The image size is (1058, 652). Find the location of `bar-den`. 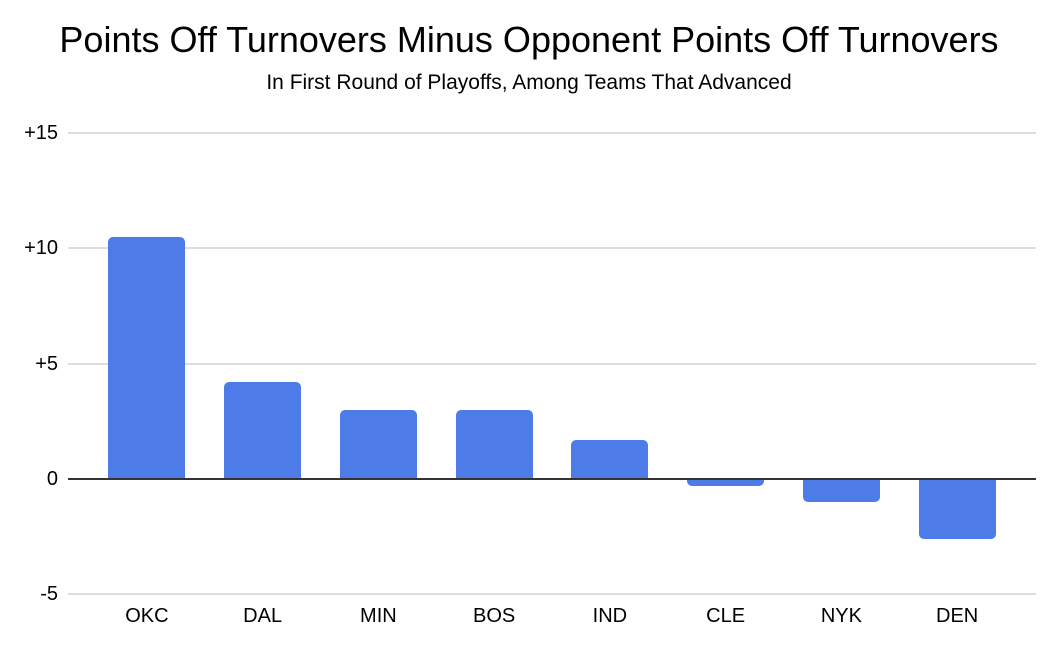

bar-den is located at coordinates (957, 508).